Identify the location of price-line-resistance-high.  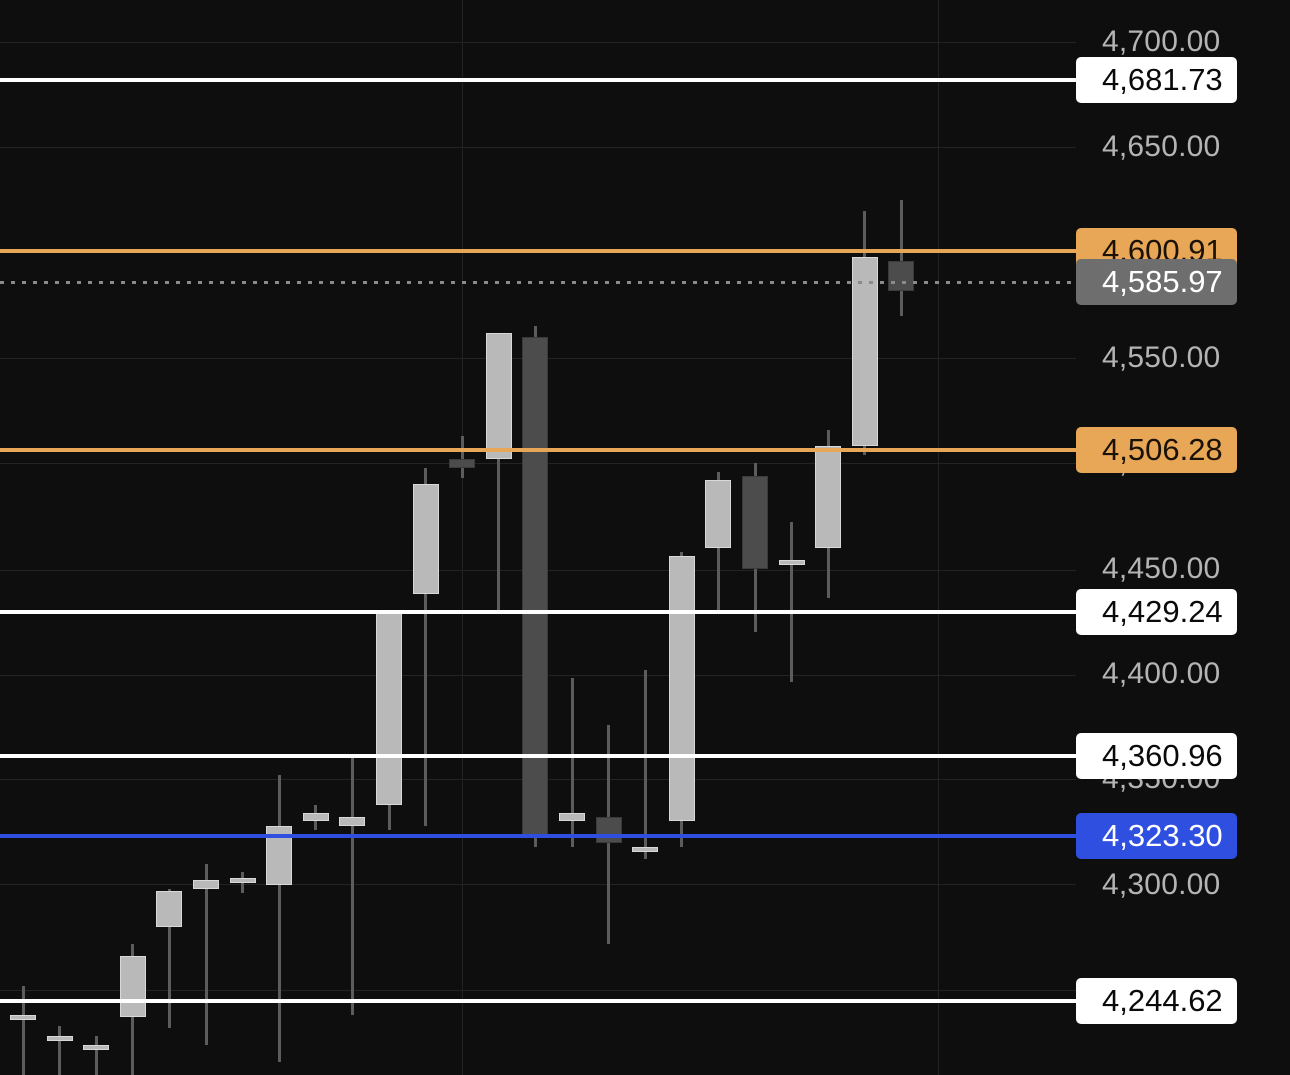
(538, 80).